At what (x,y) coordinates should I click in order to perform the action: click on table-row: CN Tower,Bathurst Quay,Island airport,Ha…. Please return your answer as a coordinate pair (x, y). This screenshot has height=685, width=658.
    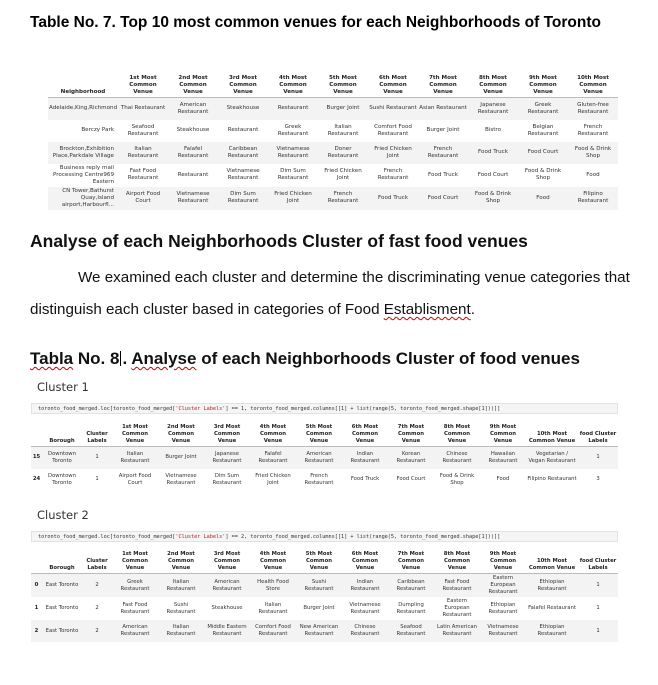
    Looking at the image, I should click on (333, 198).